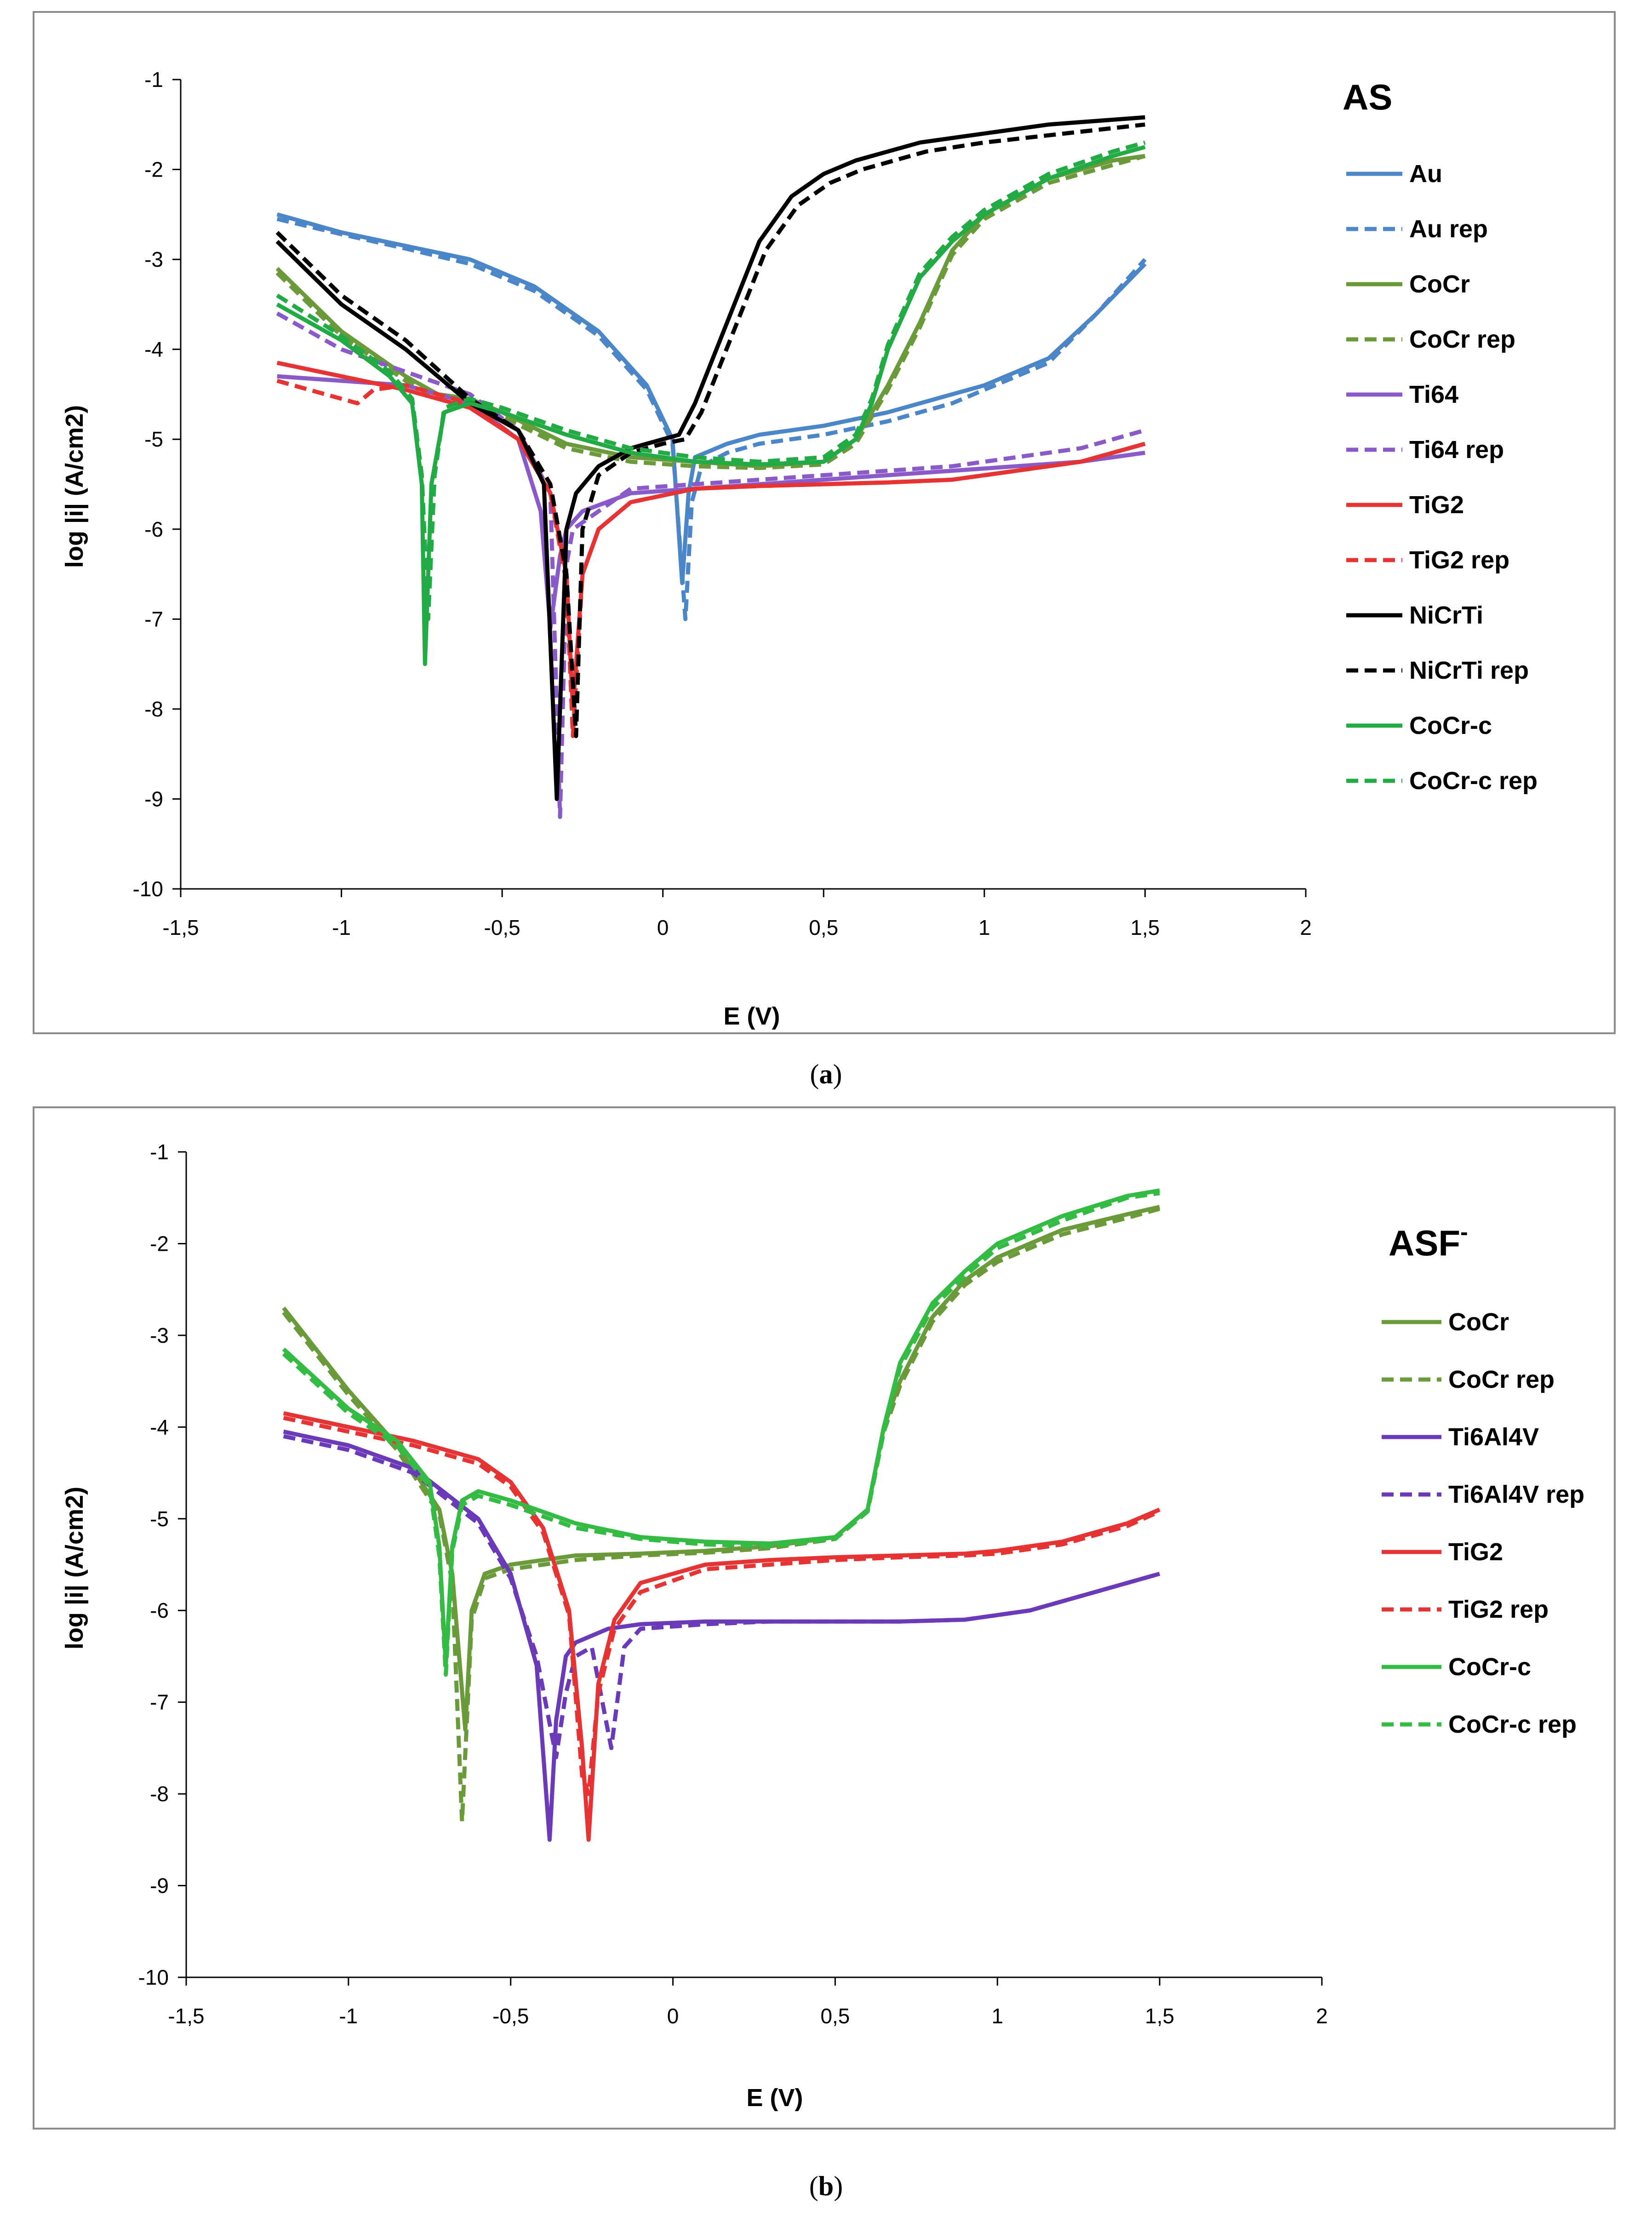 Image resolution: width=1652 pixels, height=2233 pixels. I want to click on chart-title: ASF-, so click(1428, 1241).